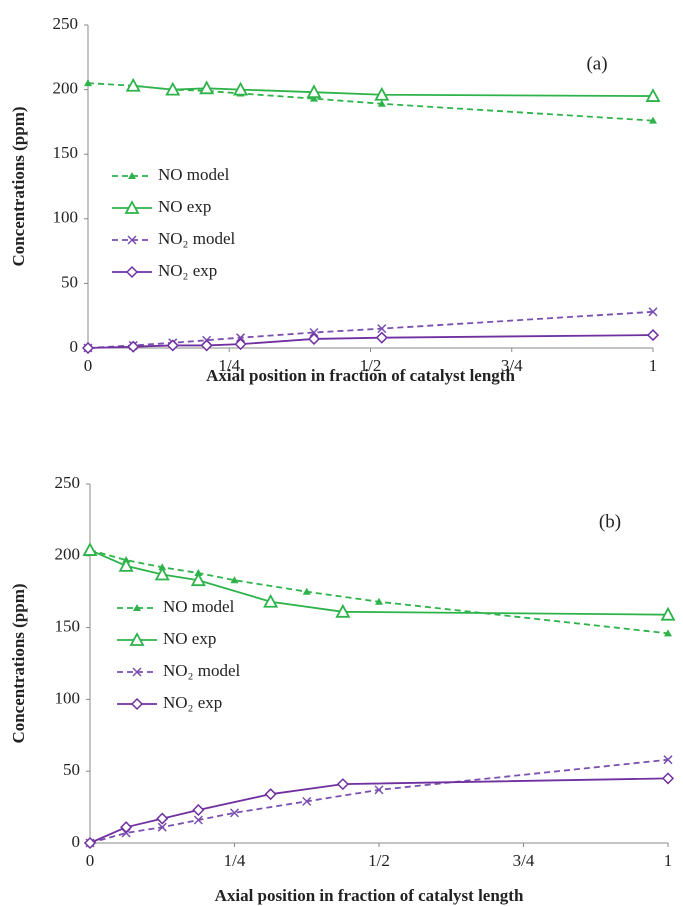  Describe the element at coordinates (610, 521) in the screenshot. I see `annotation: (b)` at that location.